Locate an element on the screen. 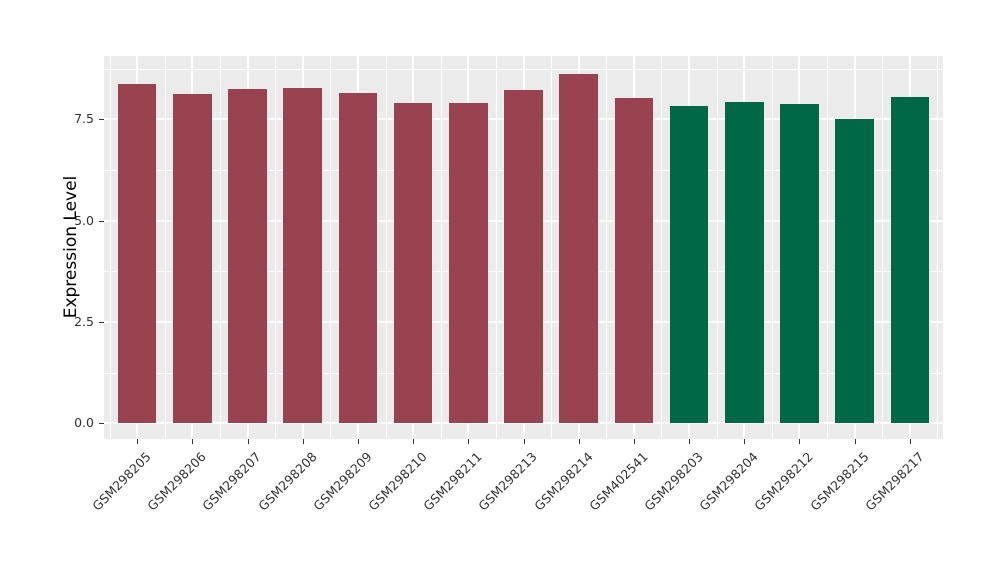 This screenshot has width=1000, height=580. bar-GSM298209 is located at coordinates (358, 258).